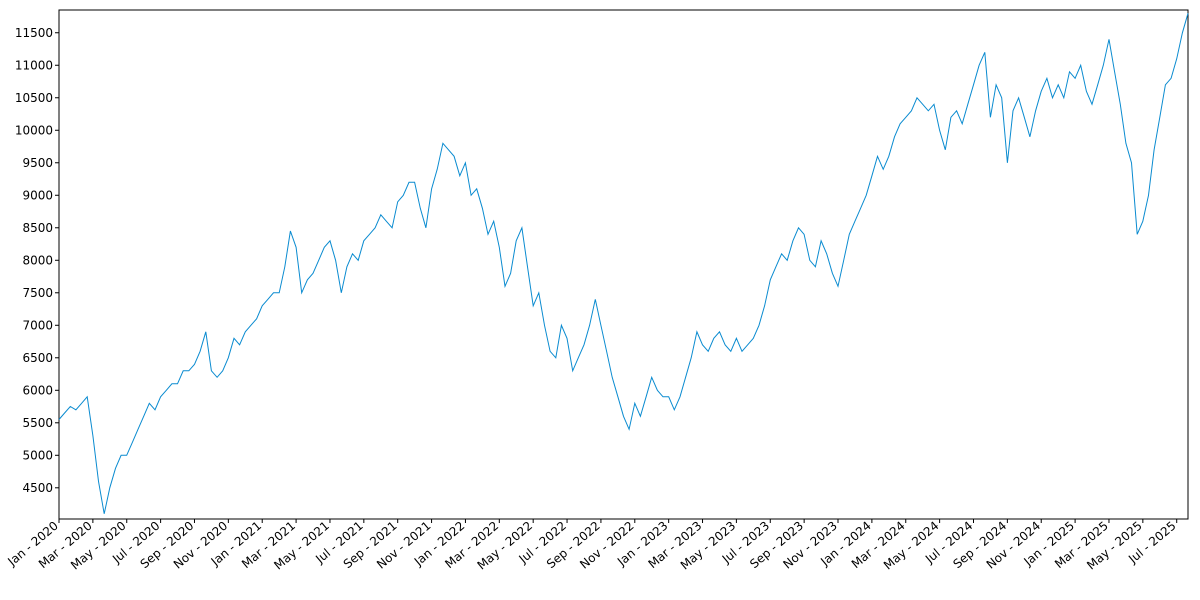 This screenshot has height=600, width=1200. Describe the element at coordinates (34, 98) in the screenshot. I see `y-tick-label: 10500` at that location.